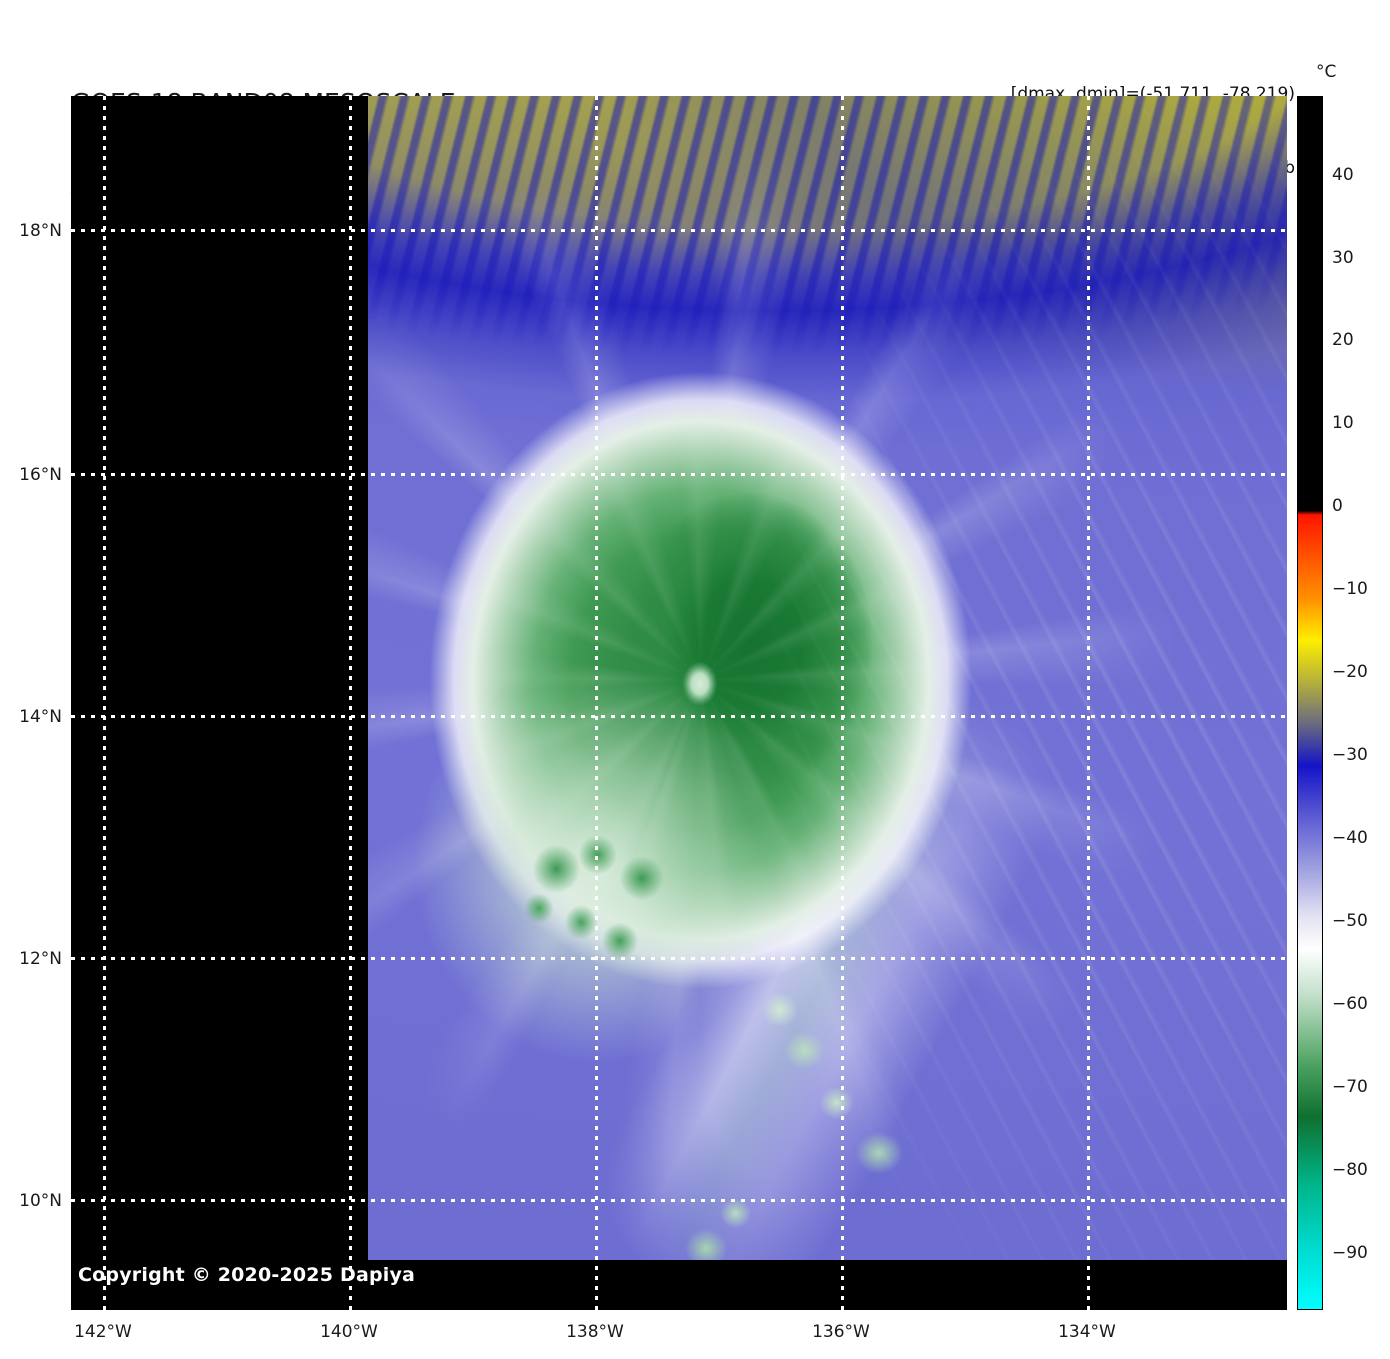 The image size is (1390, 1359). I want to click on copyright-label: Copyright © 2020-2025 Dapiya, so click(247, 1275).